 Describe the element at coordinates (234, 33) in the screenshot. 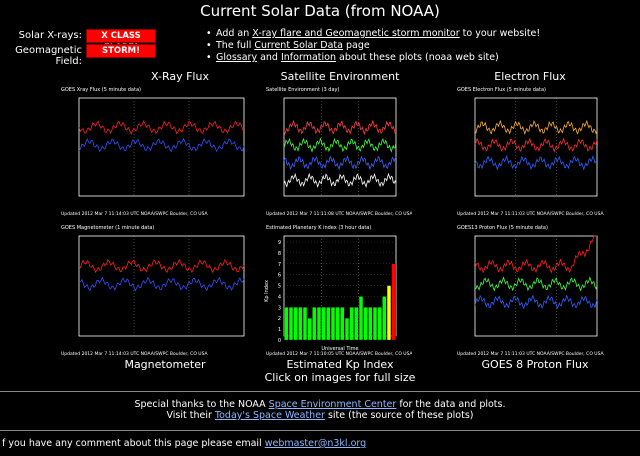

I see `text: Add an` at that location.